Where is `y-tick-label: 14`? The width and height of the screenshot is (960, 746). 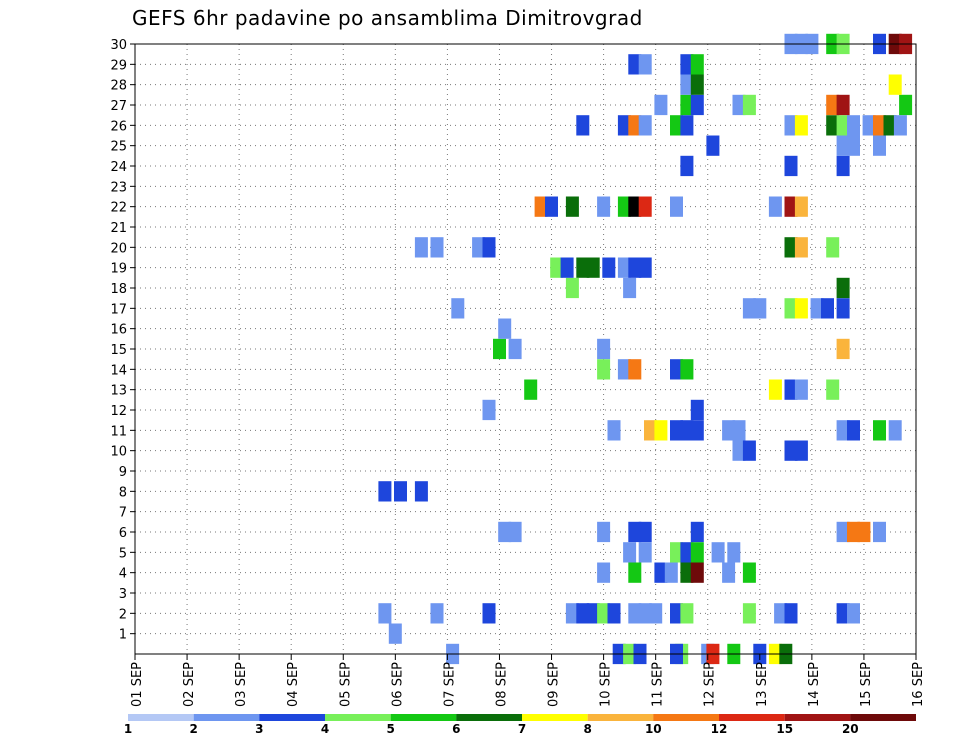 y-tick-label: 14 is located at coordinates (118, 370).